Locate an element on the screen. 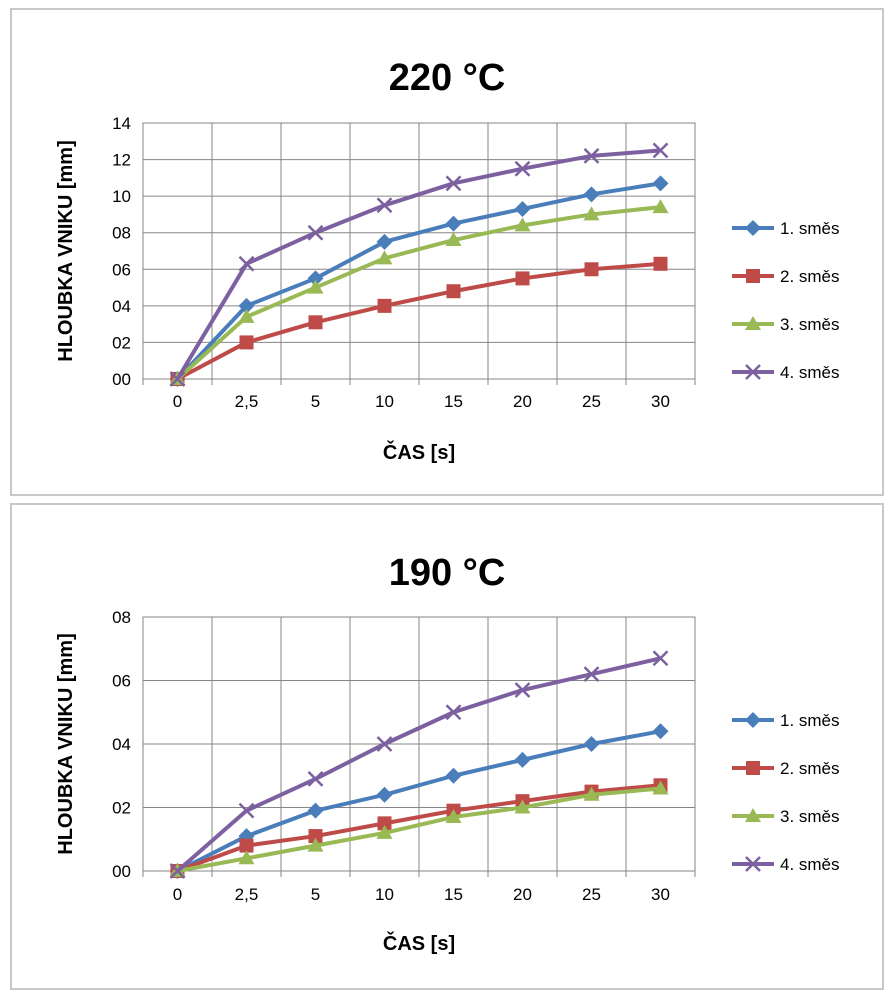 The height and width of the screenshot is (992, 887). legend-item: 4. směs is located at coordinates (786, 864).